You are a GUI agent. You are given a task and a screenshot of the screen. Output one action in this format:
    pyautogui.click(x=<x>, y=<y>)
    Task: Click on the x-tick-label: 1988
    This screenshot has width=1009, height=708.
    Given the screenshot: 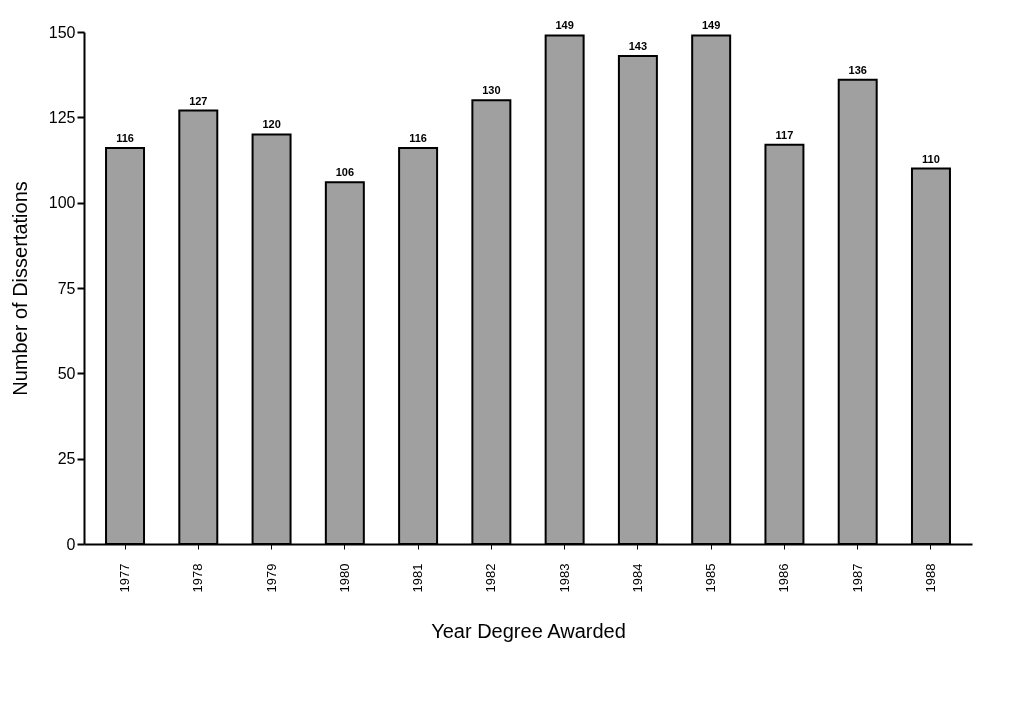 What is the action you would take?
    pyautogui.click(x=930, y=578)
    